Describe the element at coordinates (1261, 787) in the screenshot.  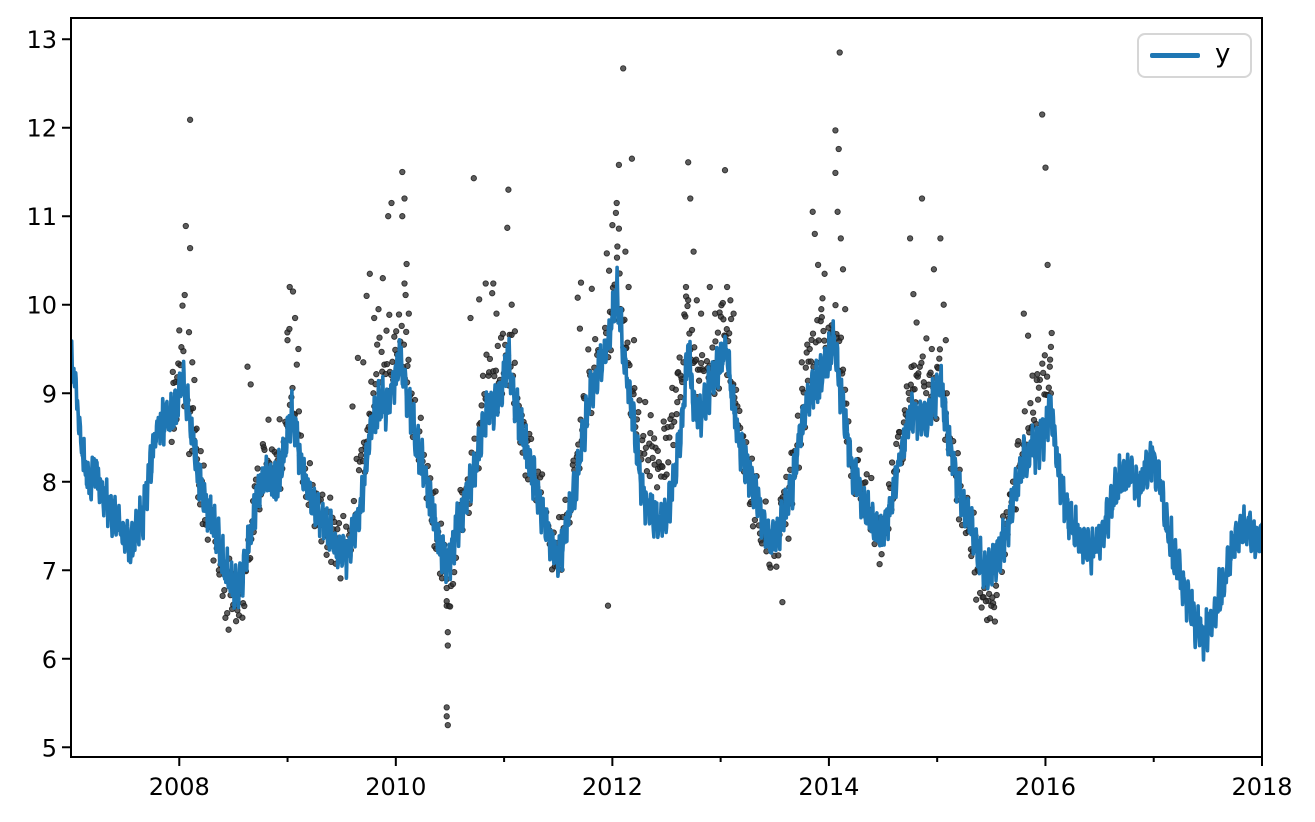
I see `x-tick-label: 2018` at that location.